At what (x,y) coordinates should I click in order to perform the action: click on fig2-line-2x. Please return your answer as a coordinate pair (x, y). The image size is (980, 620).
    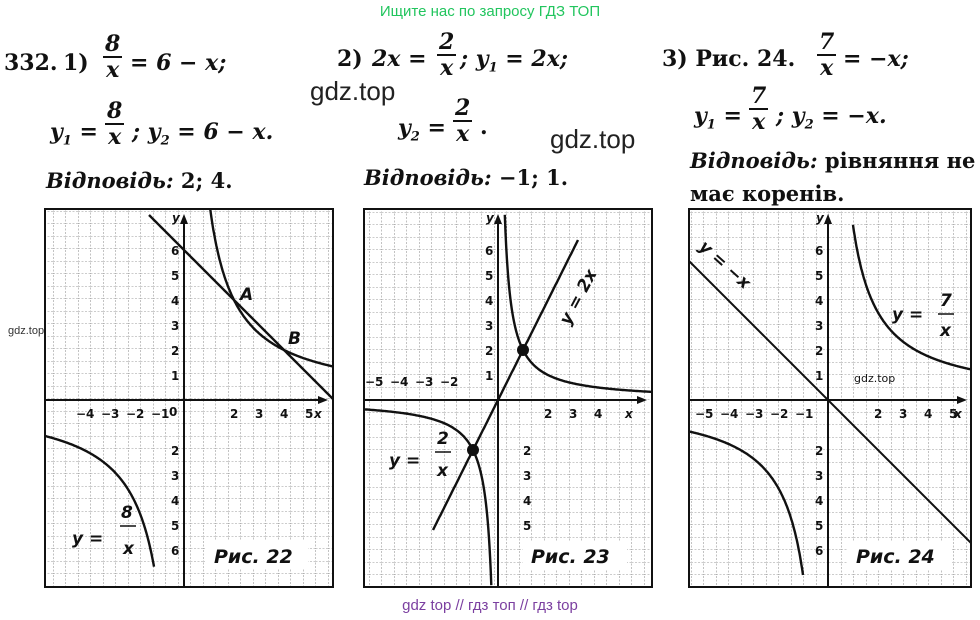
    Looking at the image, I should click on (505, 385).